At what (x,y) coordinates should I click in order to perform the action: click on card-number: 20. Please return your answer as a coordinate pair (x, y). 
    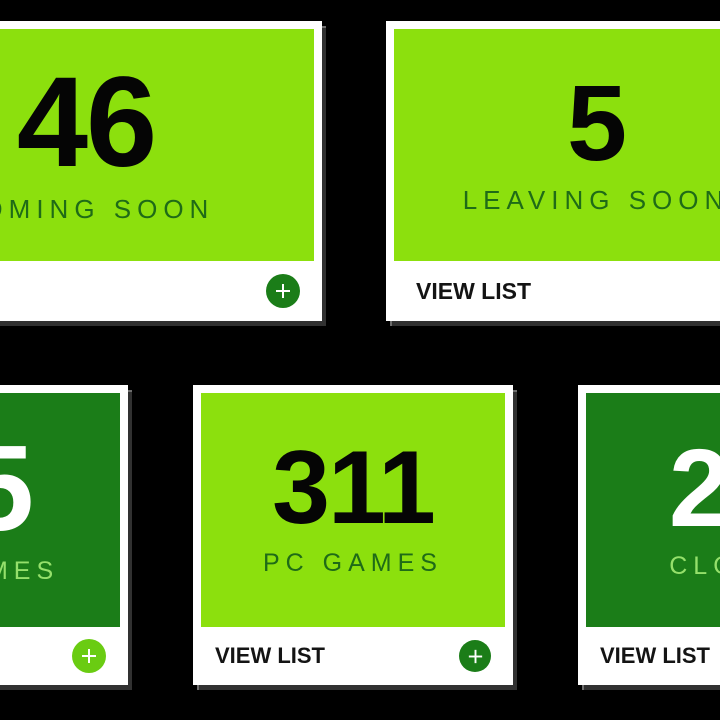
    Looking at the image, I should click on (694, 488).